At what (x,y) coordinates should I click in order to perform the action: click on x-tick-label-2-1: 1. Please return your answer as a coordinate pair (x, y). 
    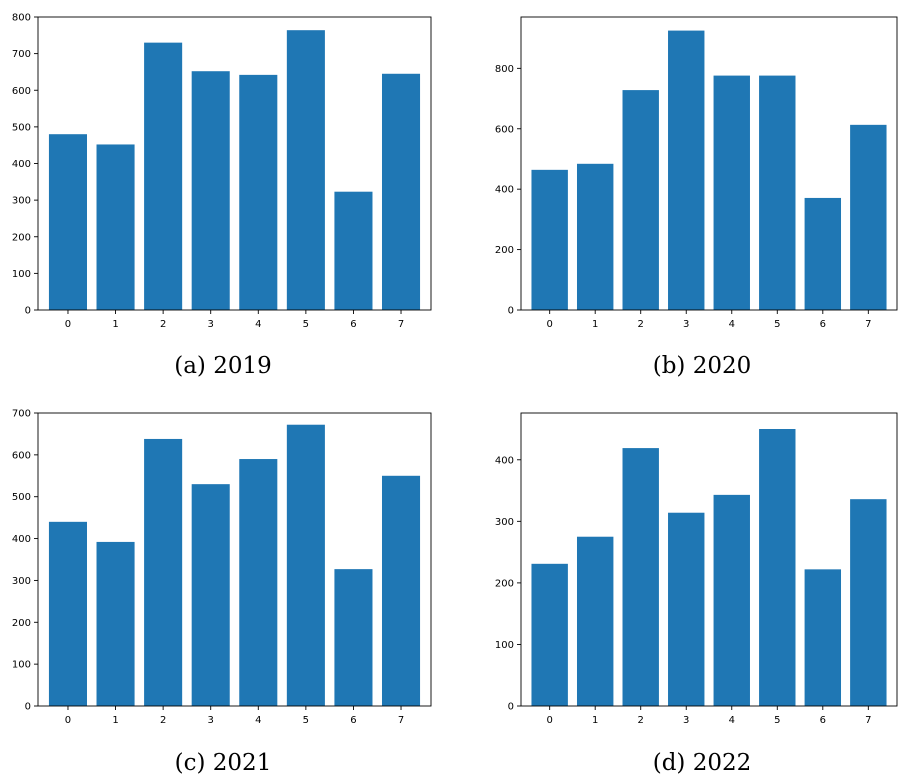
    Looking at the image, I should click on (115, 720).